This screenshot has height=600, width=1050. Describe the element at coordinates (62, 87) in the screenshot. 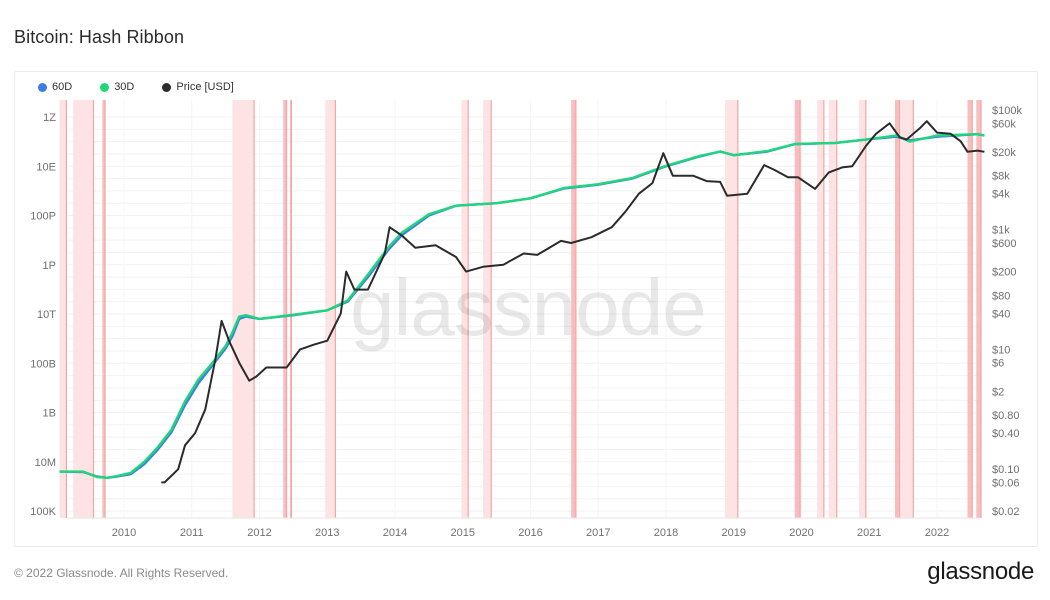

I see `legend-label: 60D` at that location.